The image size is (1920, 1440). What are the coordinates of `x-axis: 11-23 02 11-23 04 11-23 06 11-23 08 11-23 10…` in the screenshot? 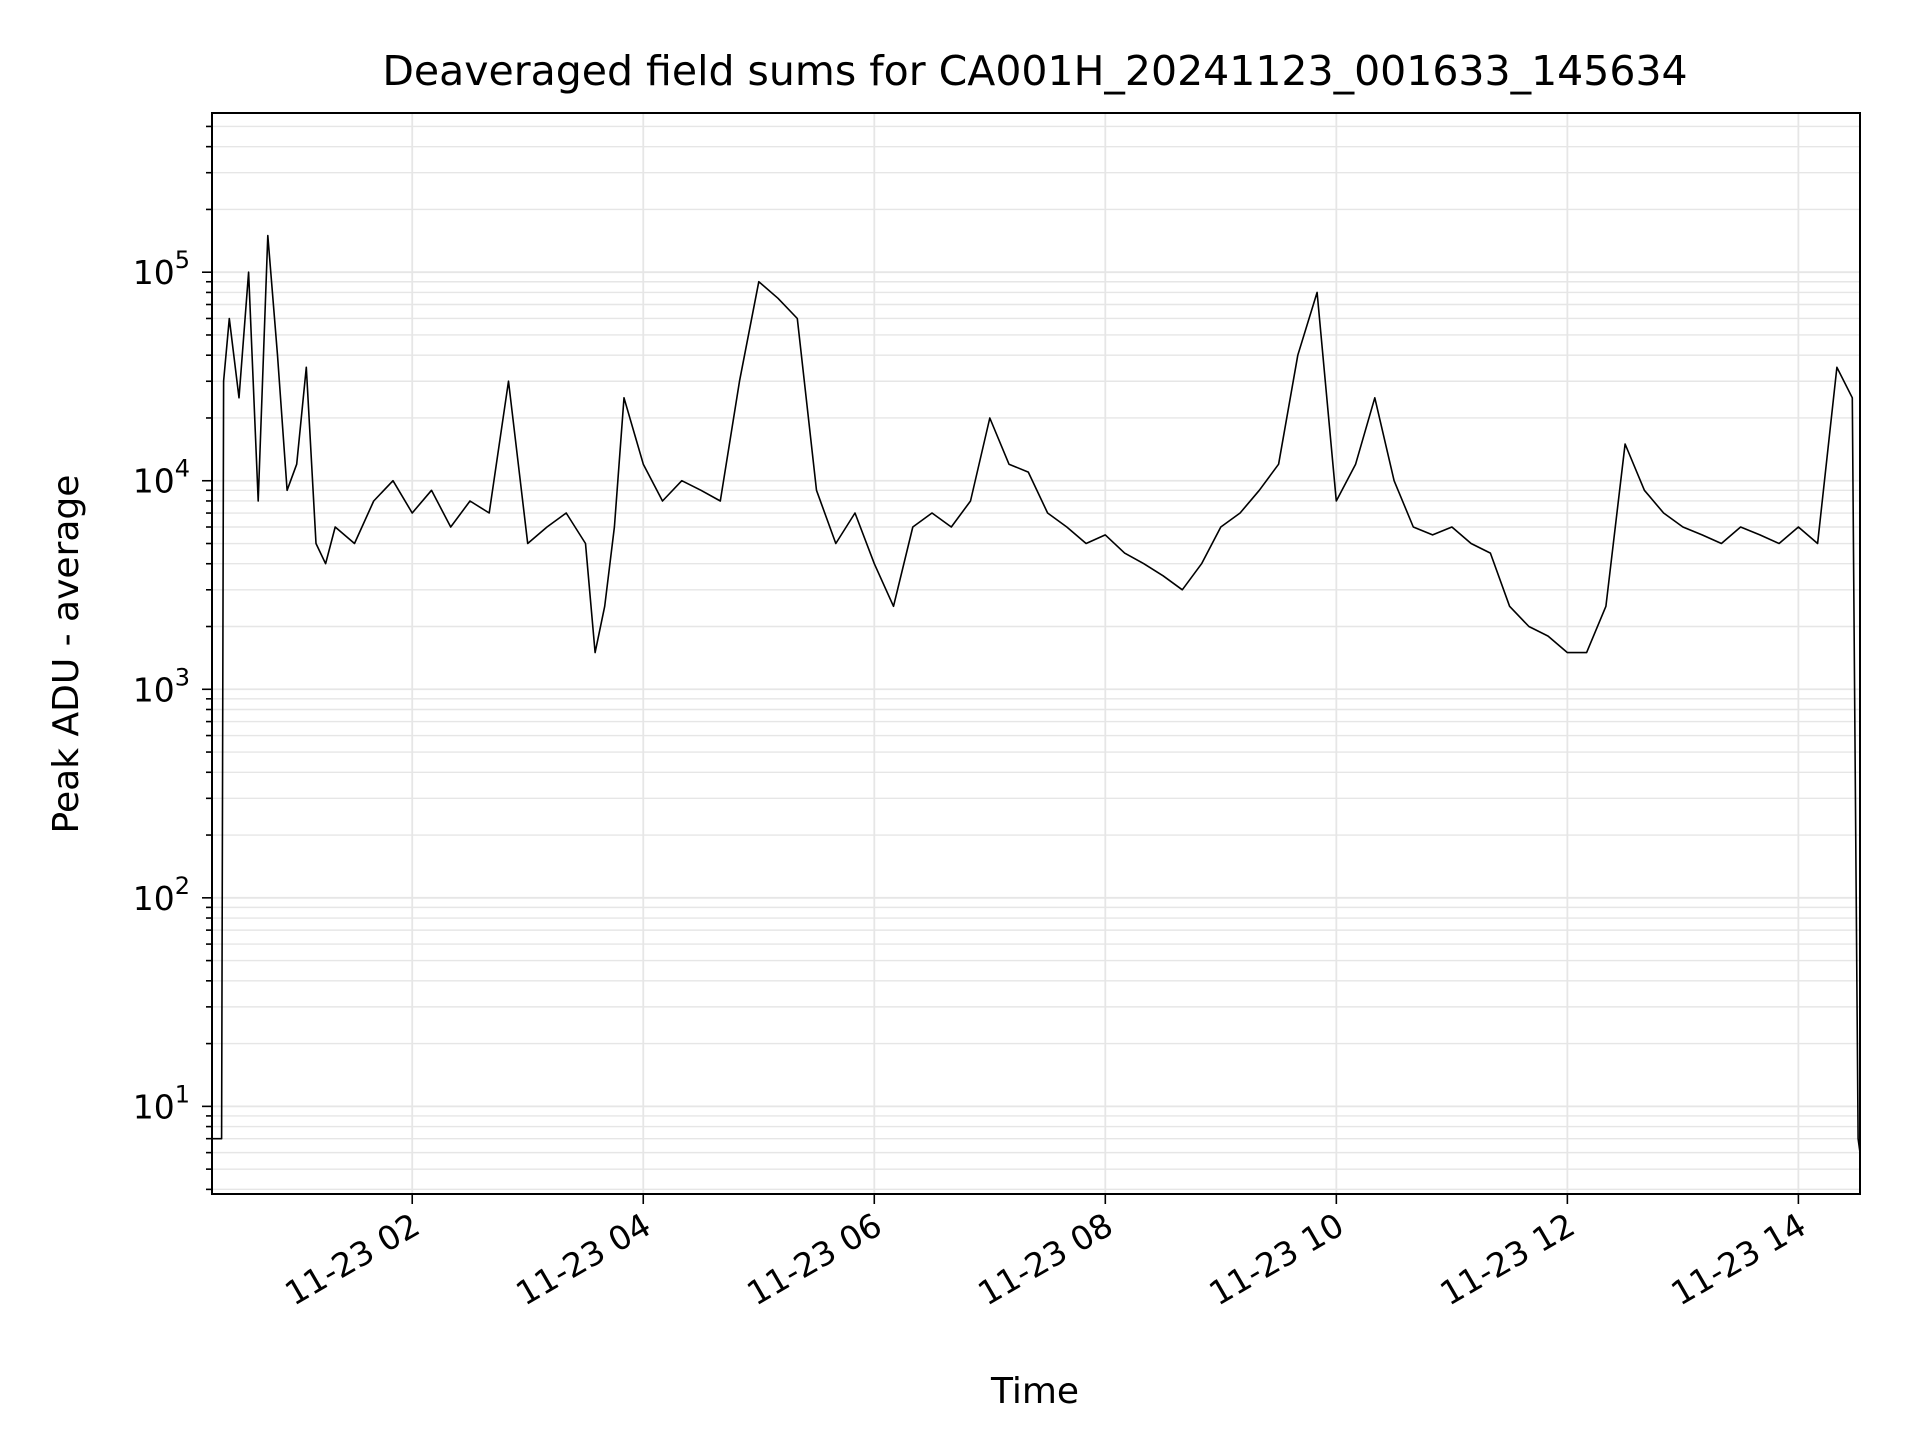 It's located at (1045, 1253).